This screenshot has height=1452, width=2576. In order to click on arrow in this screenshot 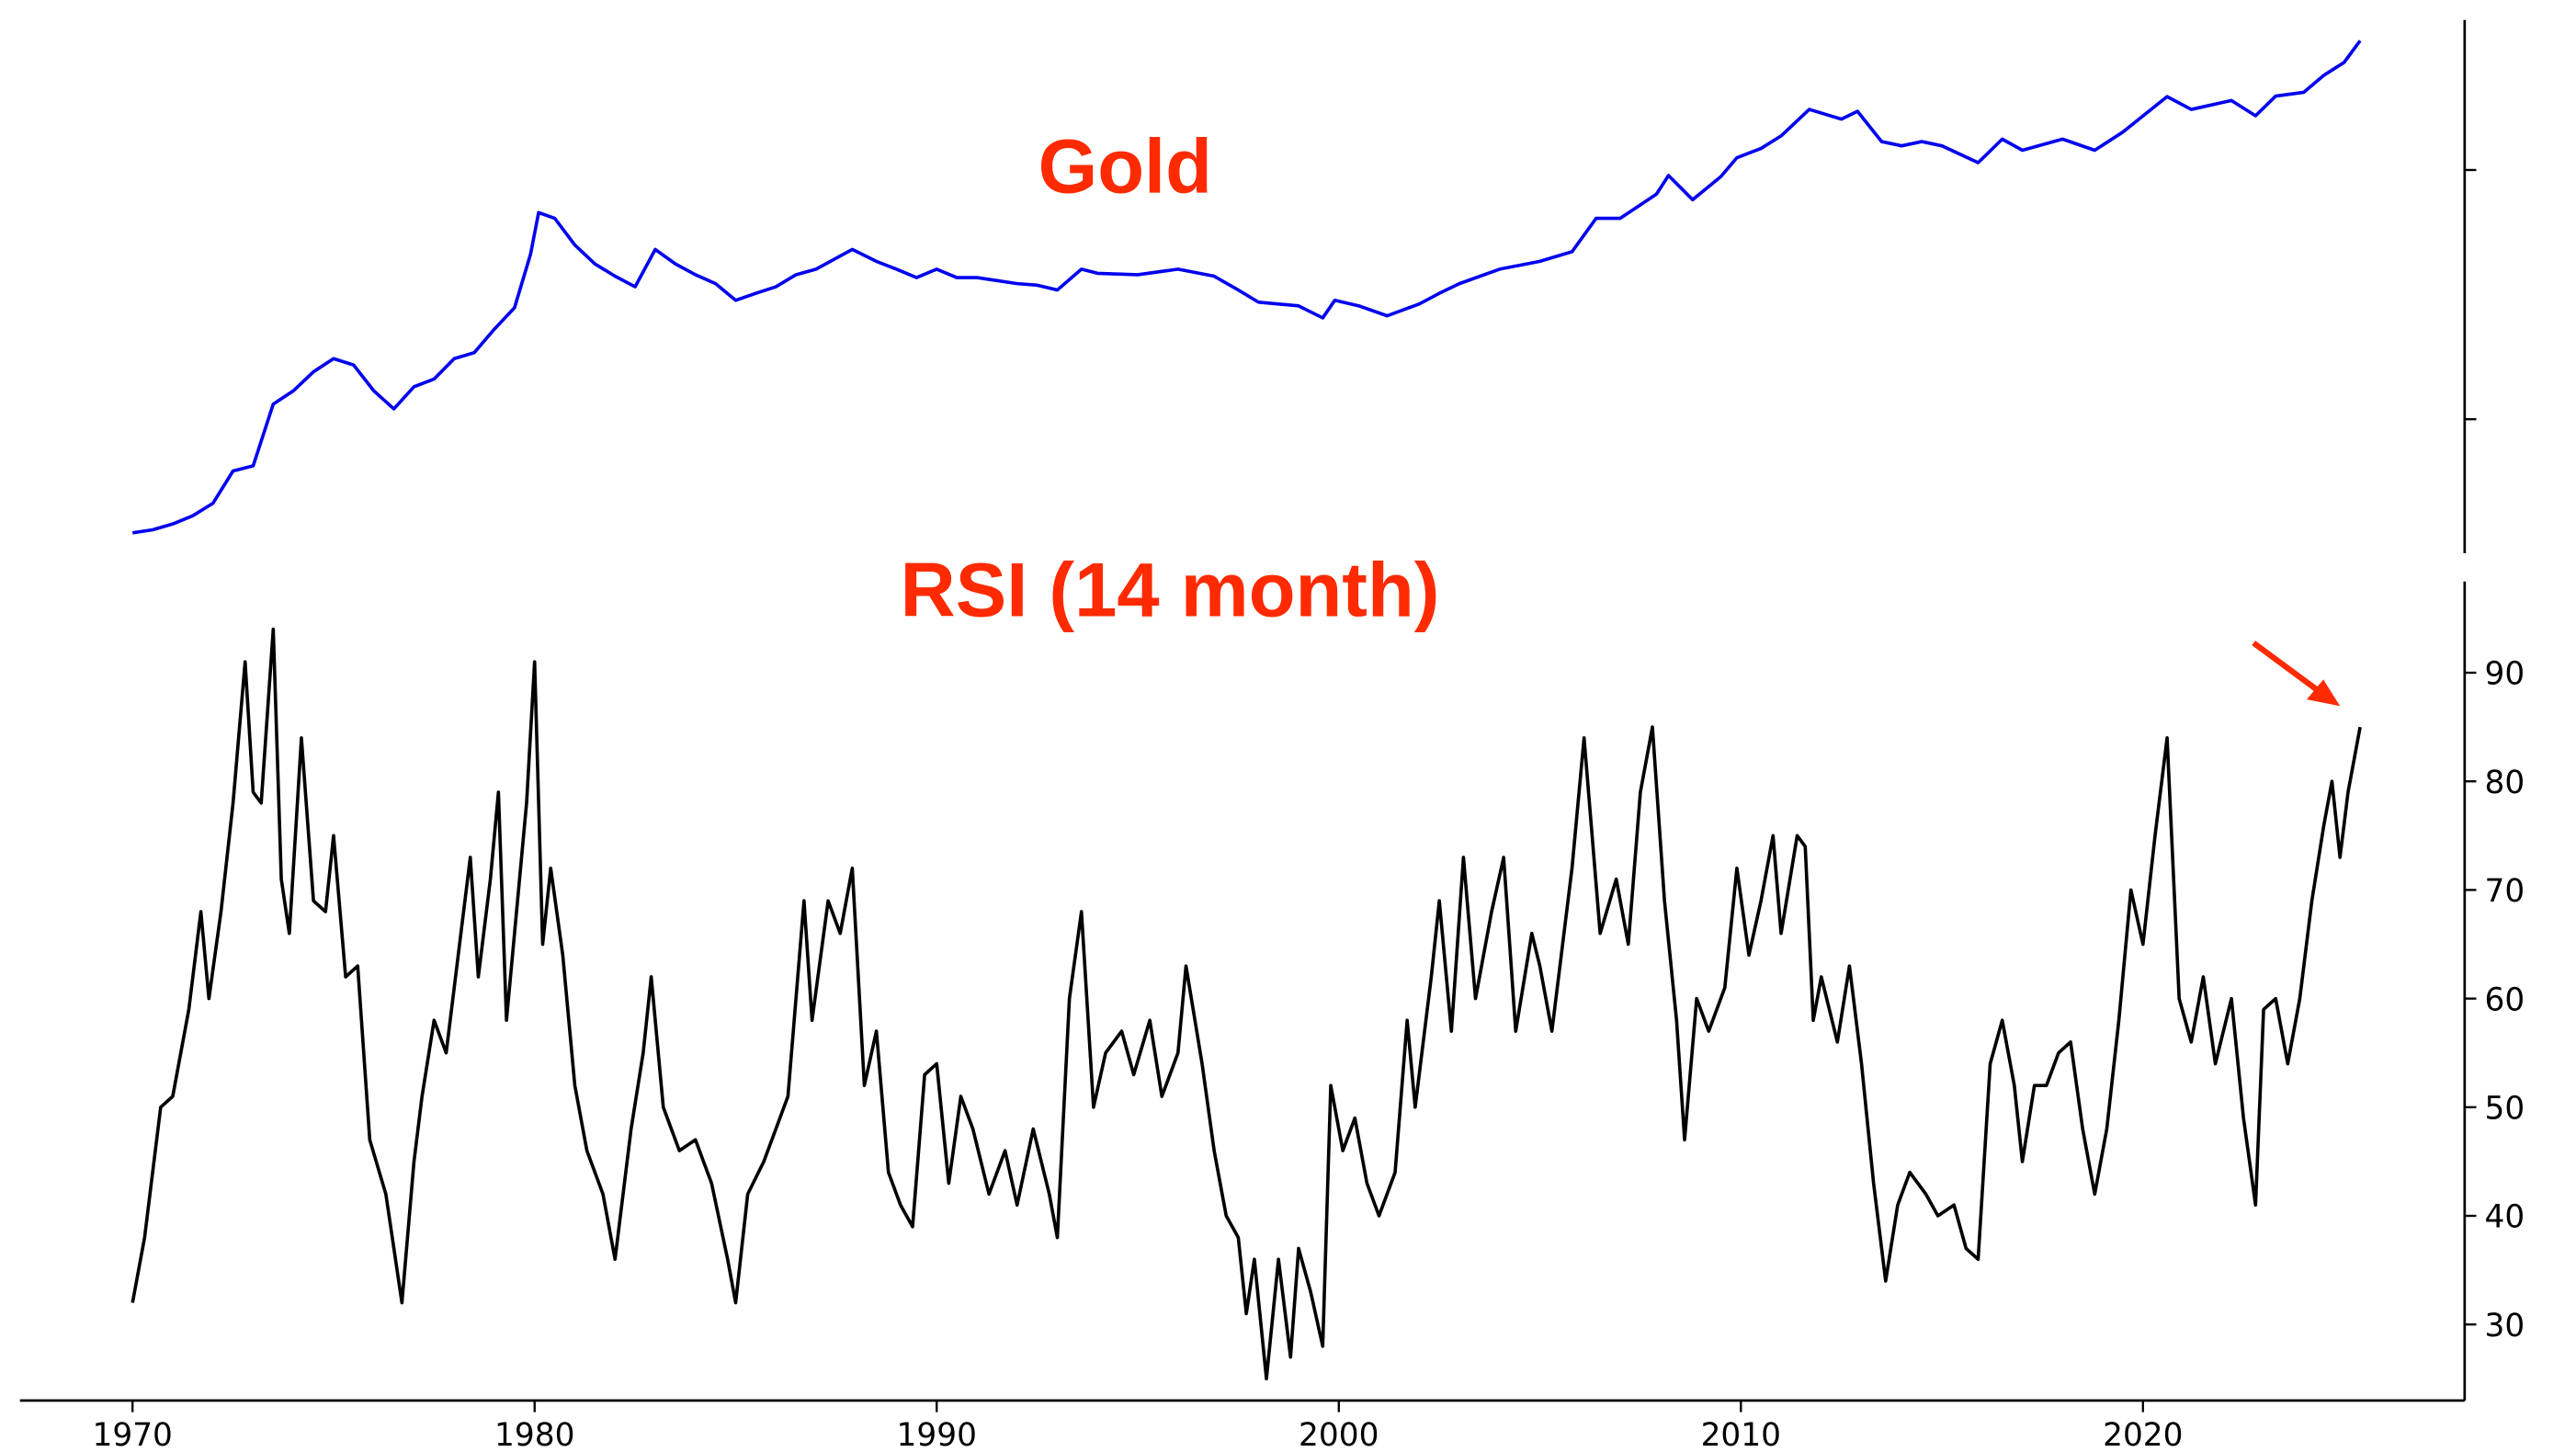, I will do `click(2296, 674)`.